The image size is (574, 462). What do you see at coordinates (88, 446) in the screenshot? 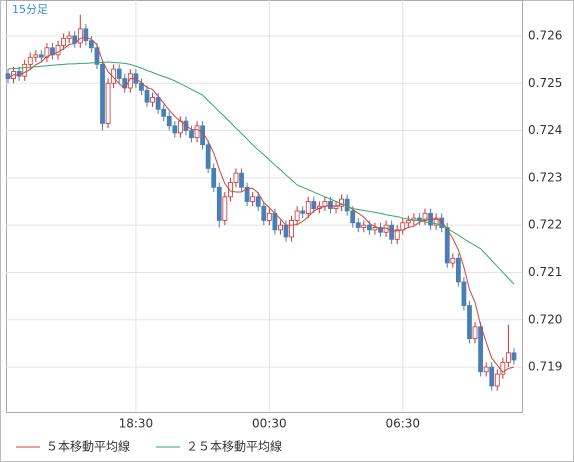
I see `legend-label: ５本移動平均線` at bounding box center [88, 446].